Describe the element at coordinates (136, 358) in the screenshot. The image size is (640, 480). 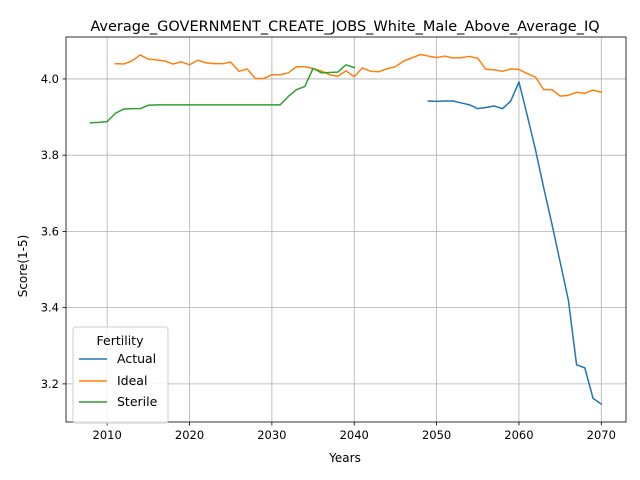
I see `legend-label-actual: Actual` at that location.